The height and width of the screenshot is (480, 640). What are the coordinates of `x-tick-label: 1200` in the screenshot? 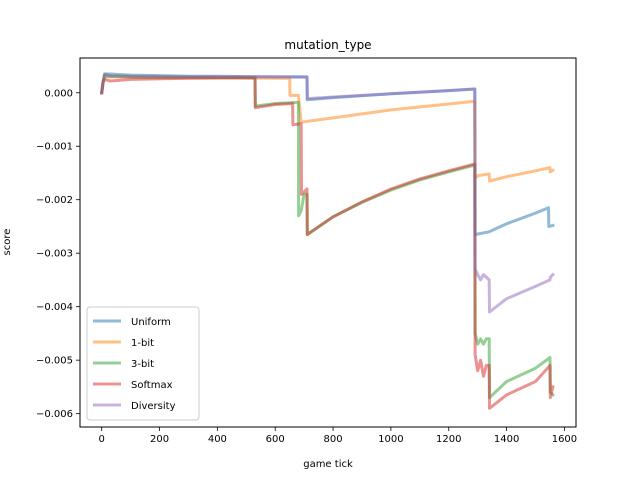 It's located at (448, 439).